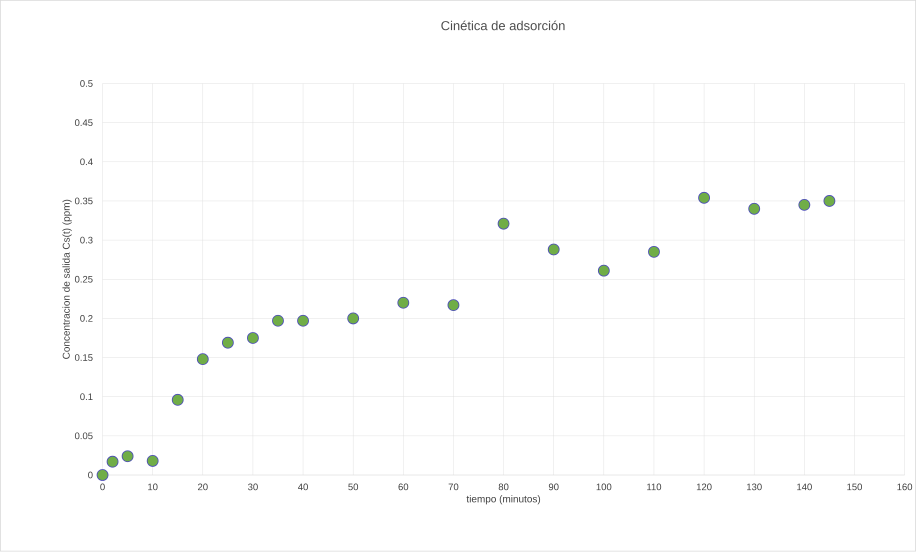  What do you see at coordinates (86, 162) in the screenshot?
I see `y-tick-label: 0.4` at bounding box center [86, 162].